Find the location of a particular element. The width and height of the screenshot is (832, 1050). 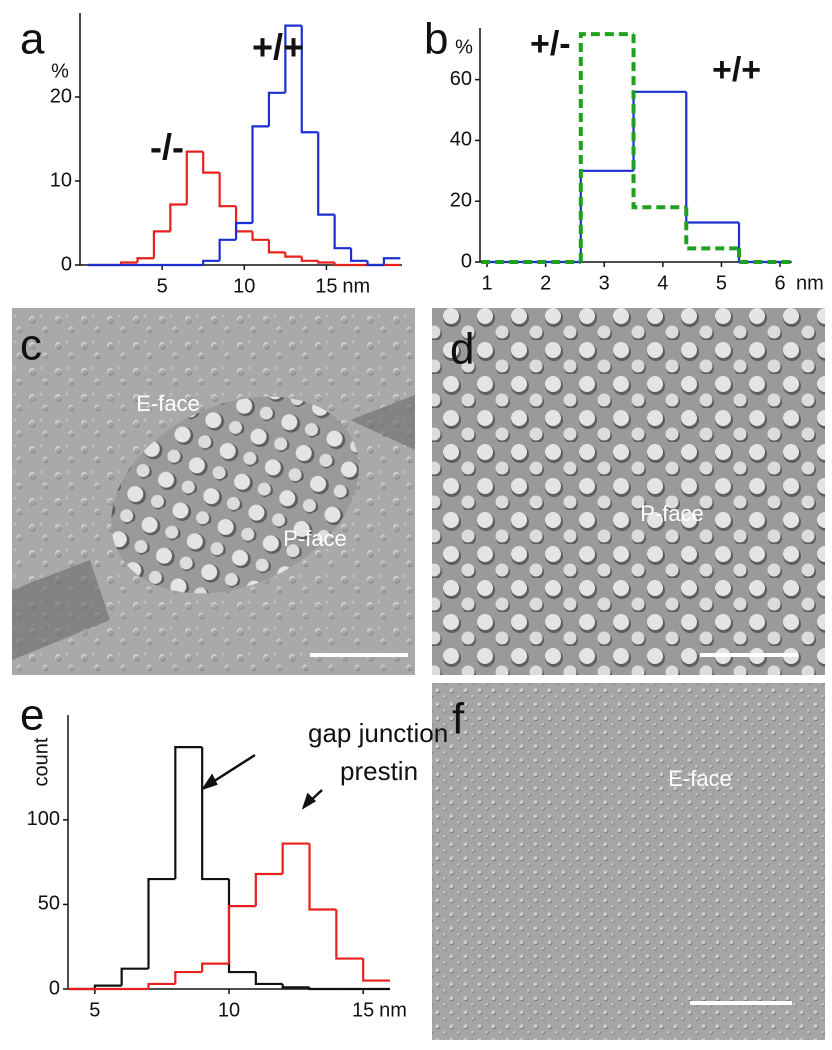

arrows is located at coordinates (261, 781).